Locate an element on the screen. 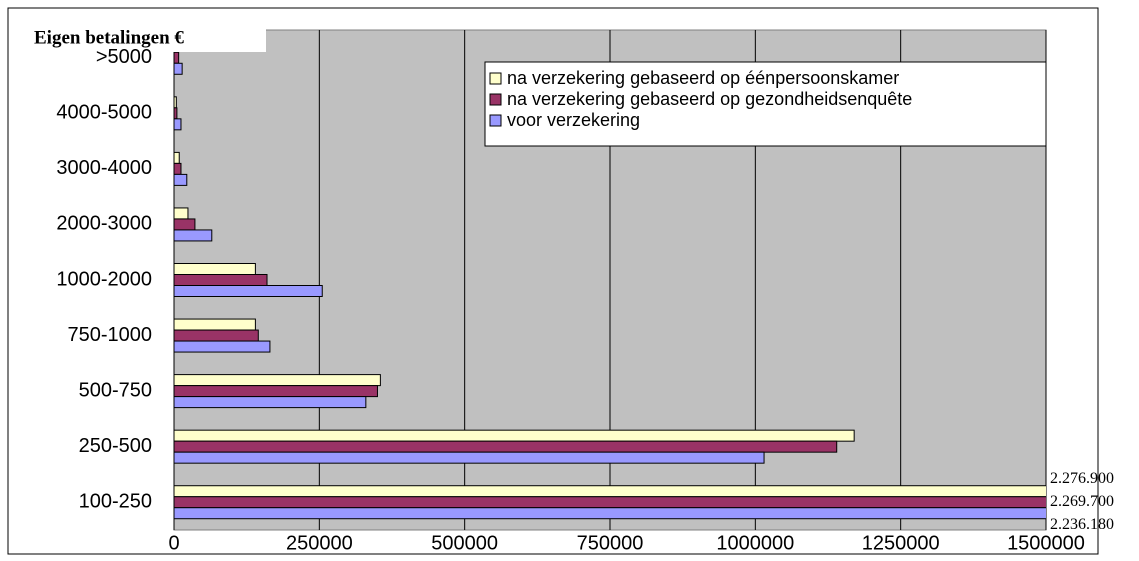 The image size is (1139, 561). x-tick-label: 1000000 is located at coordinates (755, 543).